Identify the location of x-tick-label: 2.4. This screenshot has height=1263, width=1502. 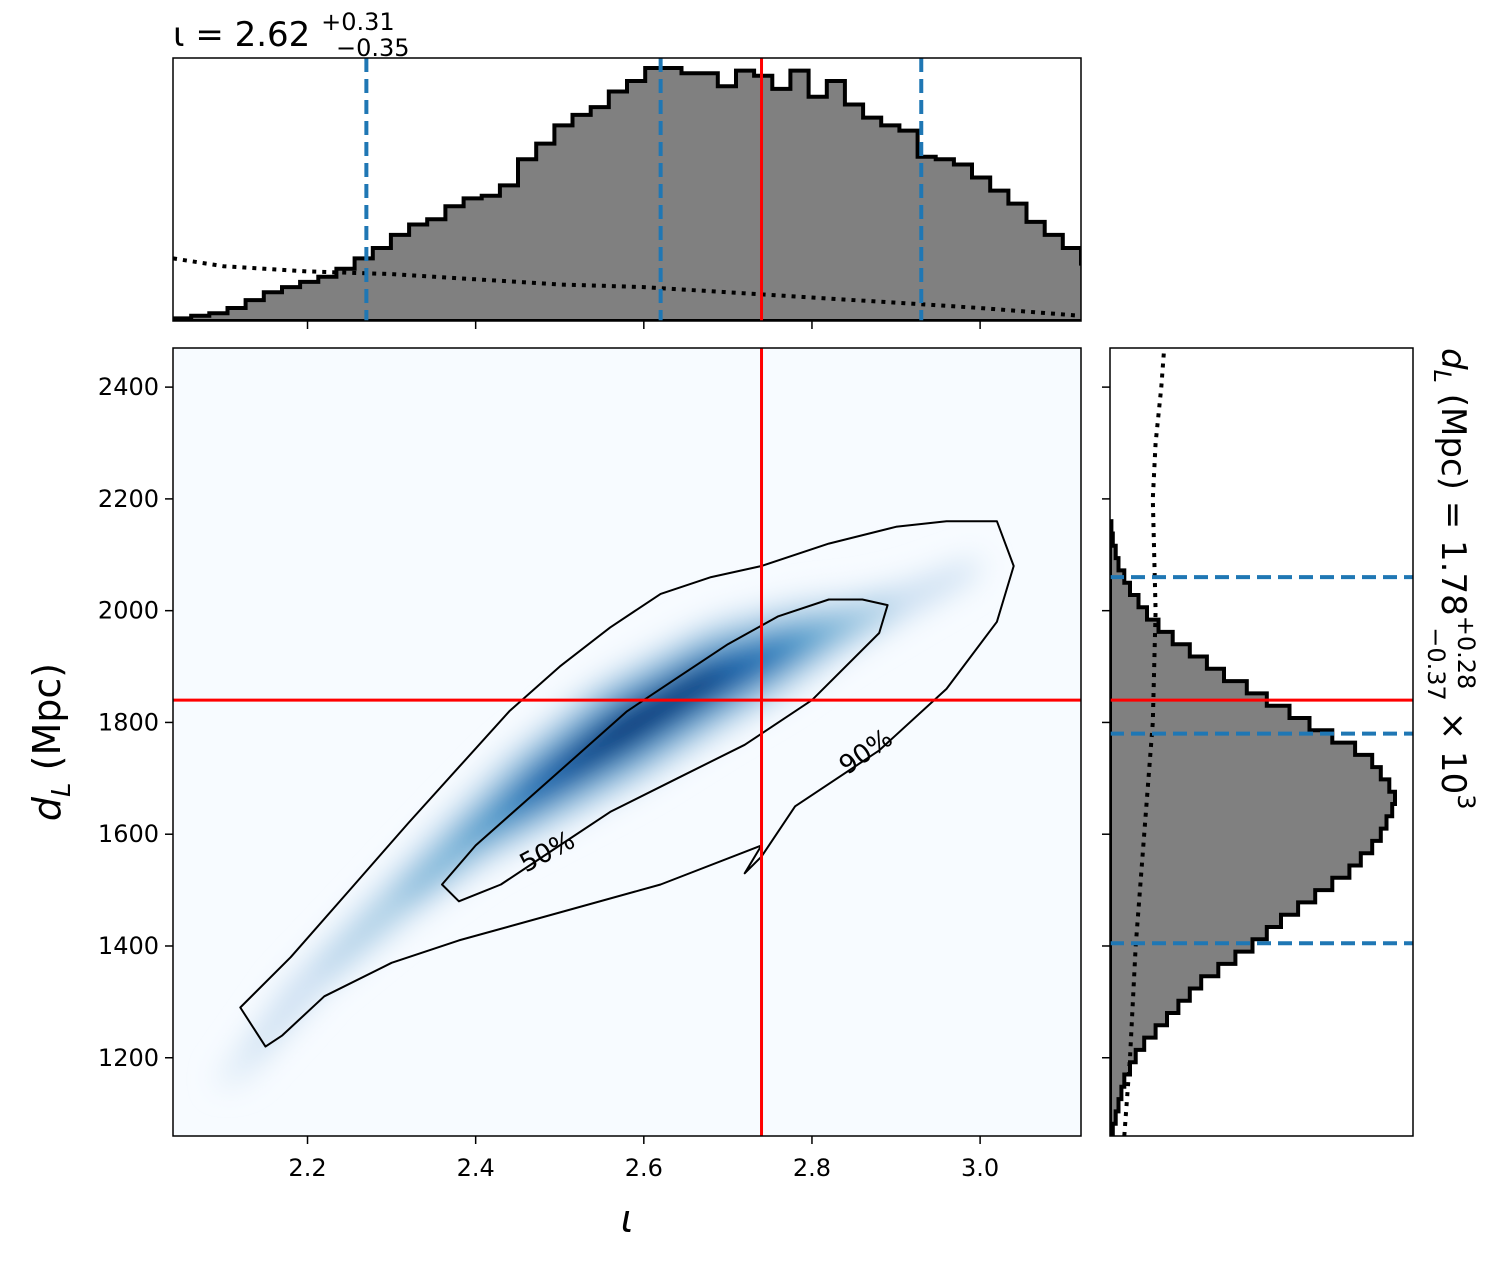
(476, 1168).